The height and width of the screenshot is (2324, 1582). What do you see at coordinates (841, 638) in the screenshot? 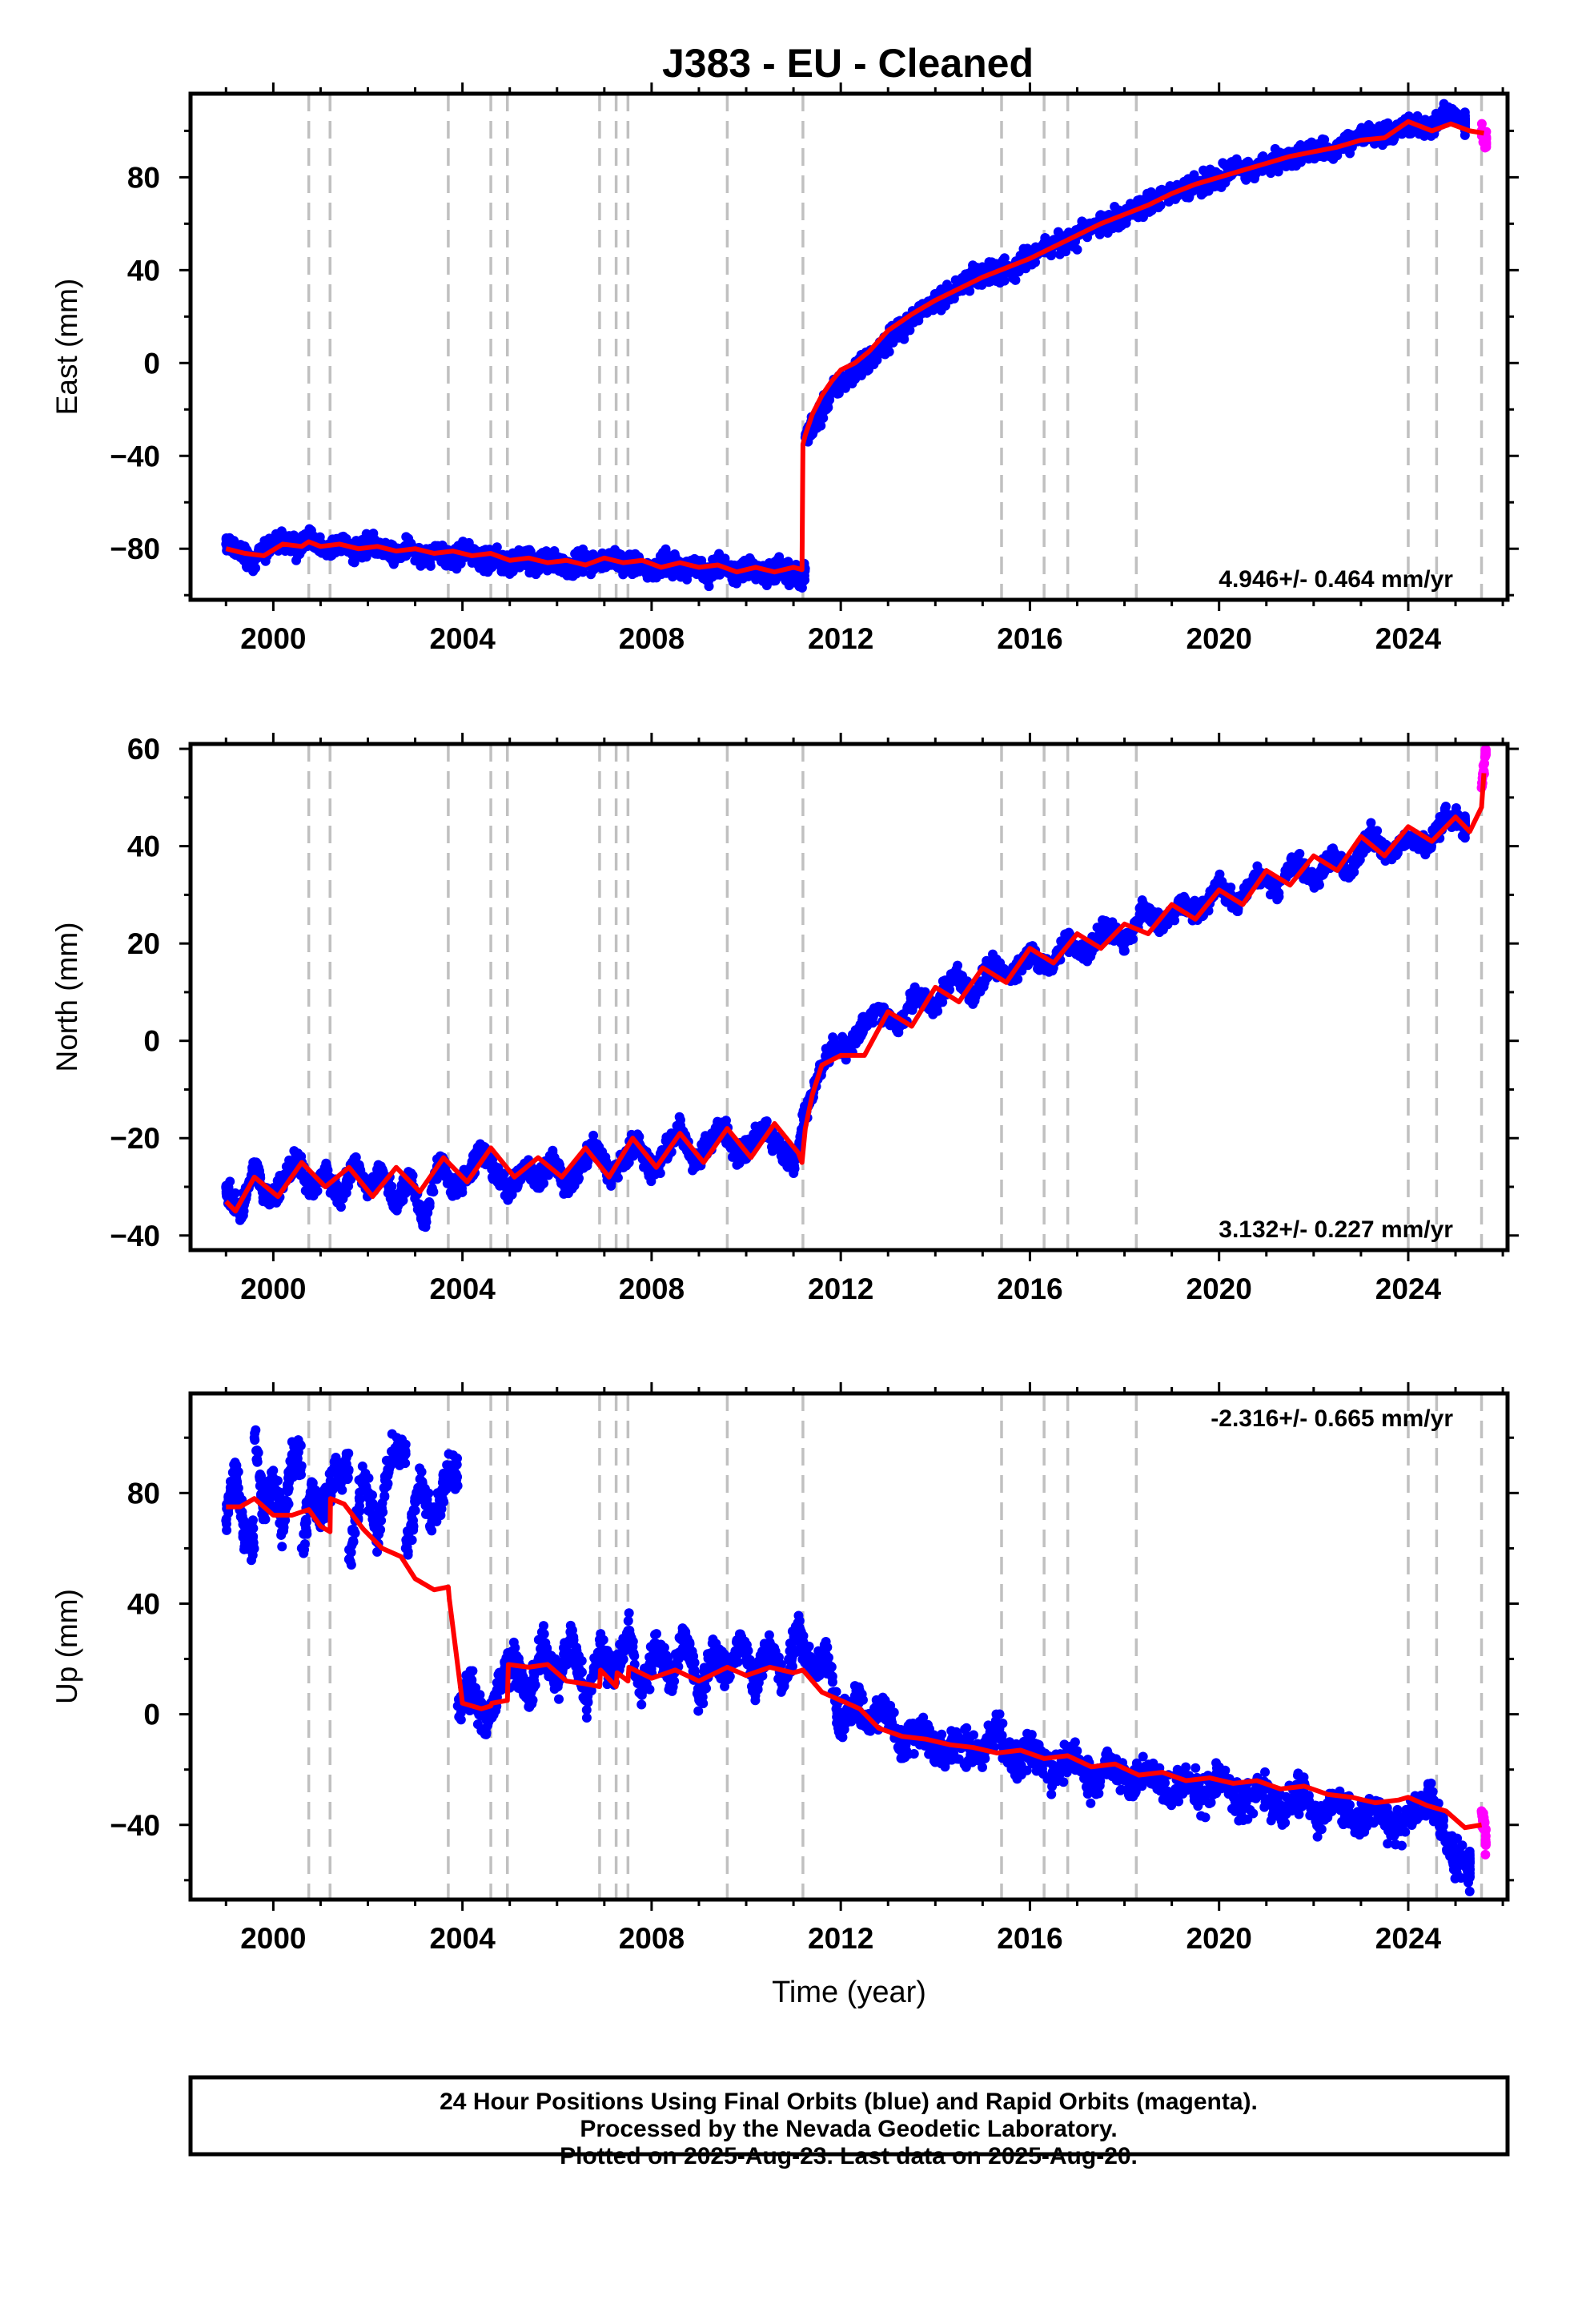
I see `x-tick-label: 2012` at bounding box center [841, 638].